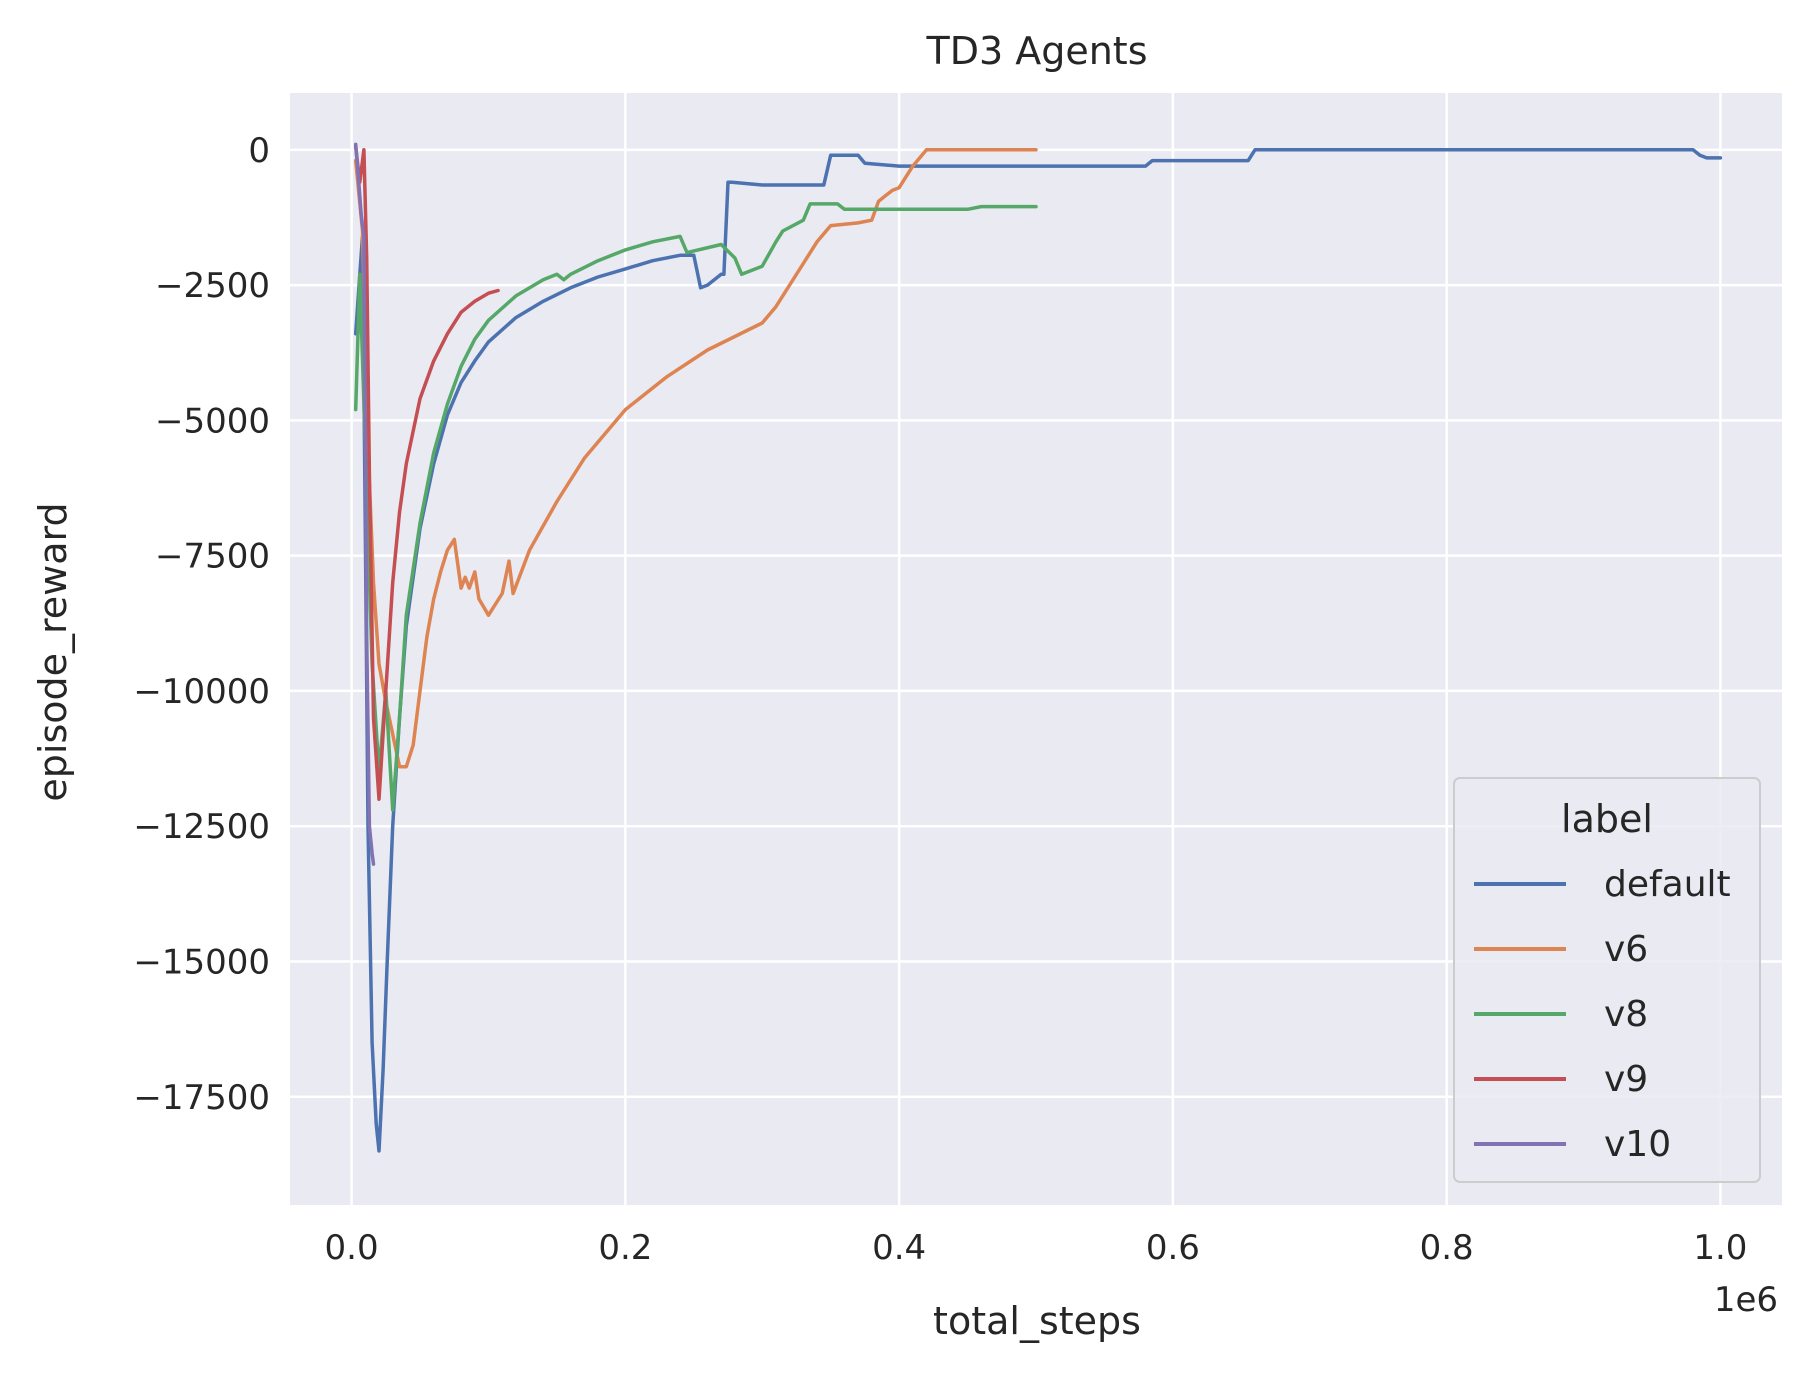 The height and width of the screenshot is (1373, 1804). I want to click on series-line-v10, so click(364, 504).